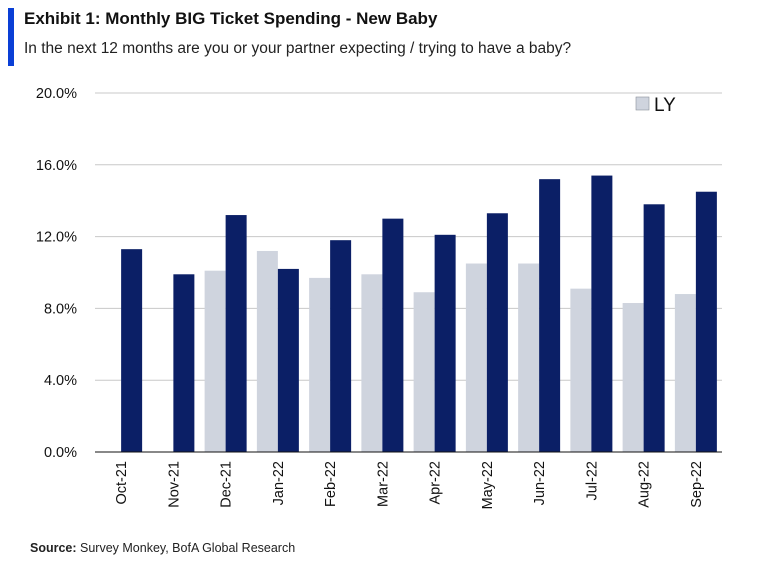  I want to click on y-tick-label: 0.0%, so click(60, 453).